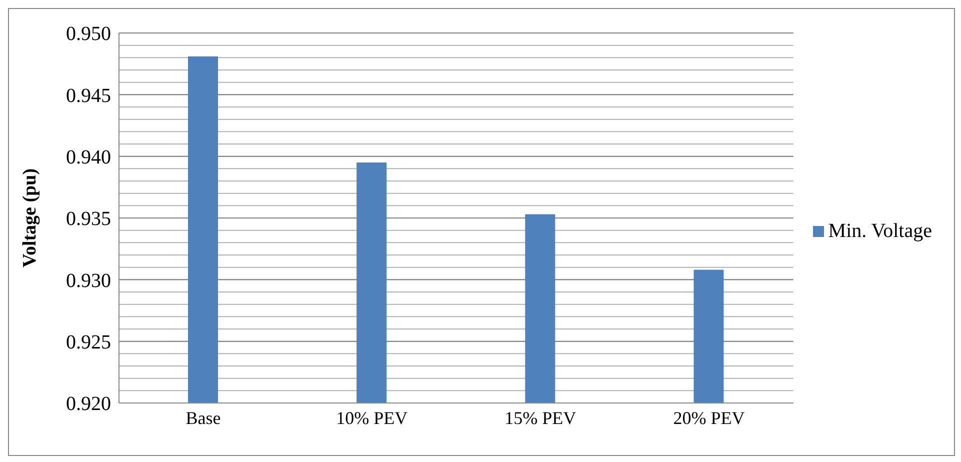  What do you see at coordinates (709, 418) in the screenshot?
I see `x-tick-label: 20% PEV` at bounding box center [709, 418].